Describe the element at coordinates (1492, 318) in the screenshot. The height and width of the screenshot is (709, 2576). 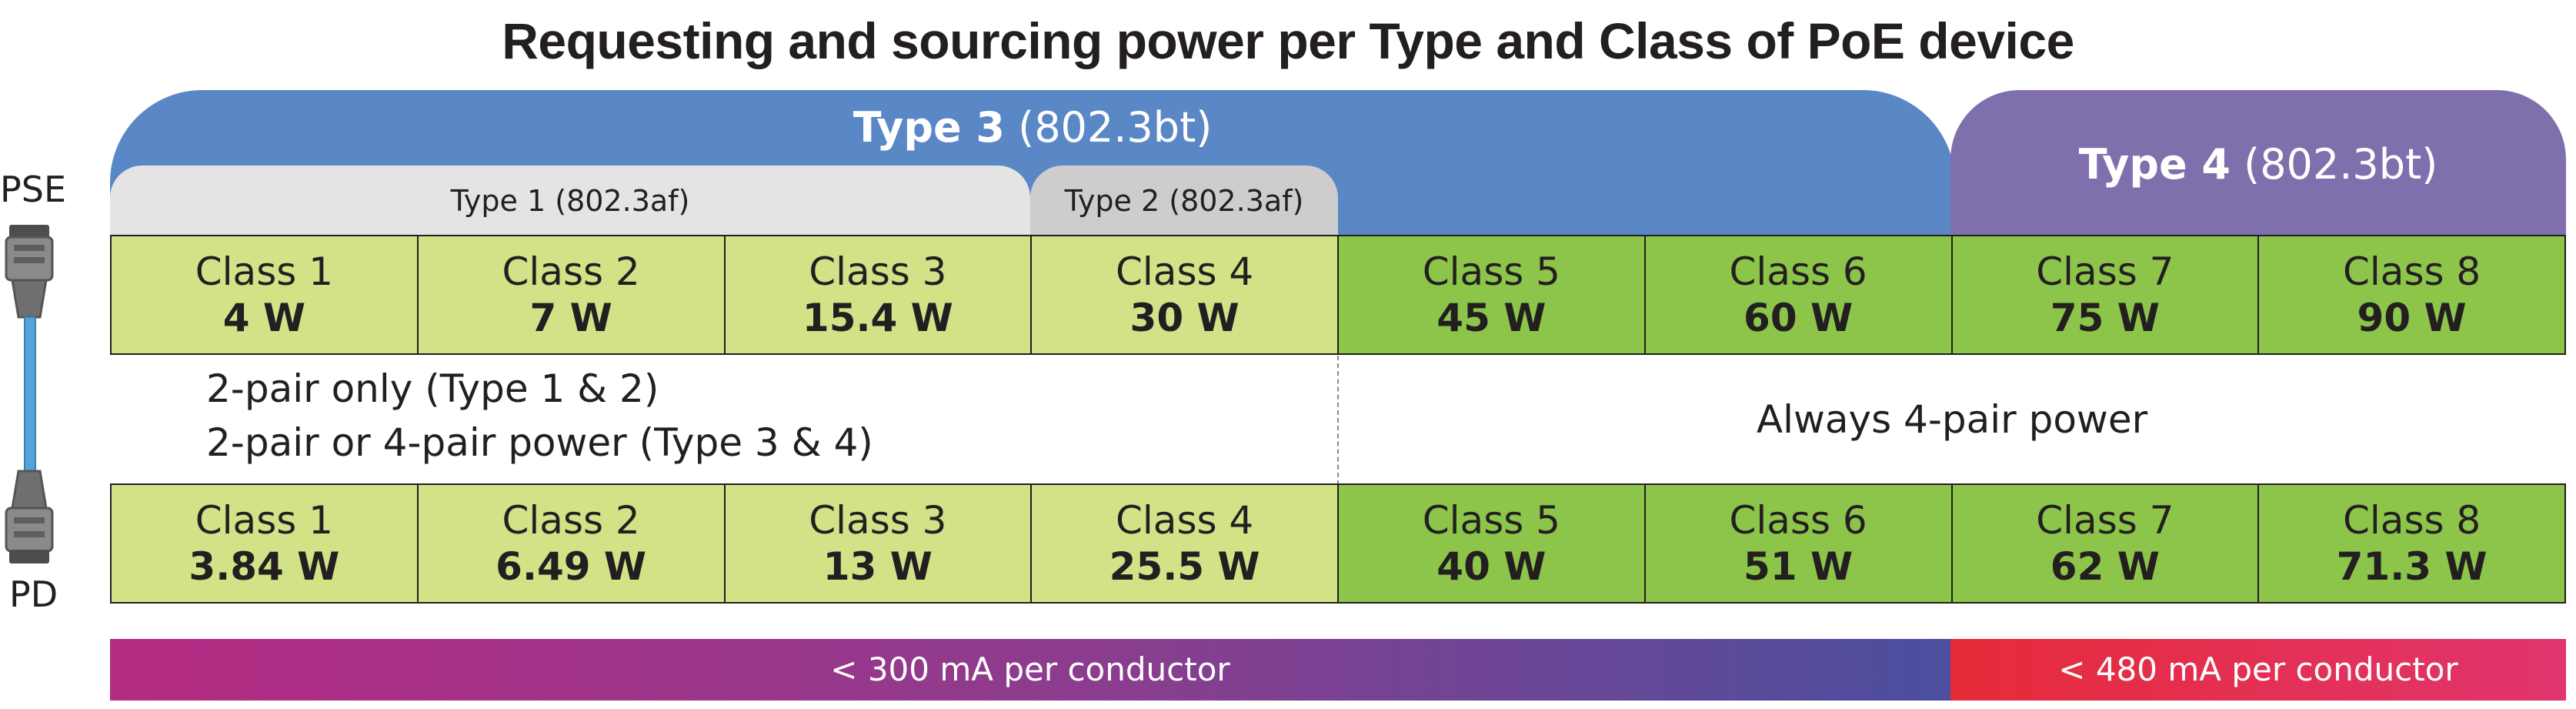
I see `class-power: 45 W` at that location.